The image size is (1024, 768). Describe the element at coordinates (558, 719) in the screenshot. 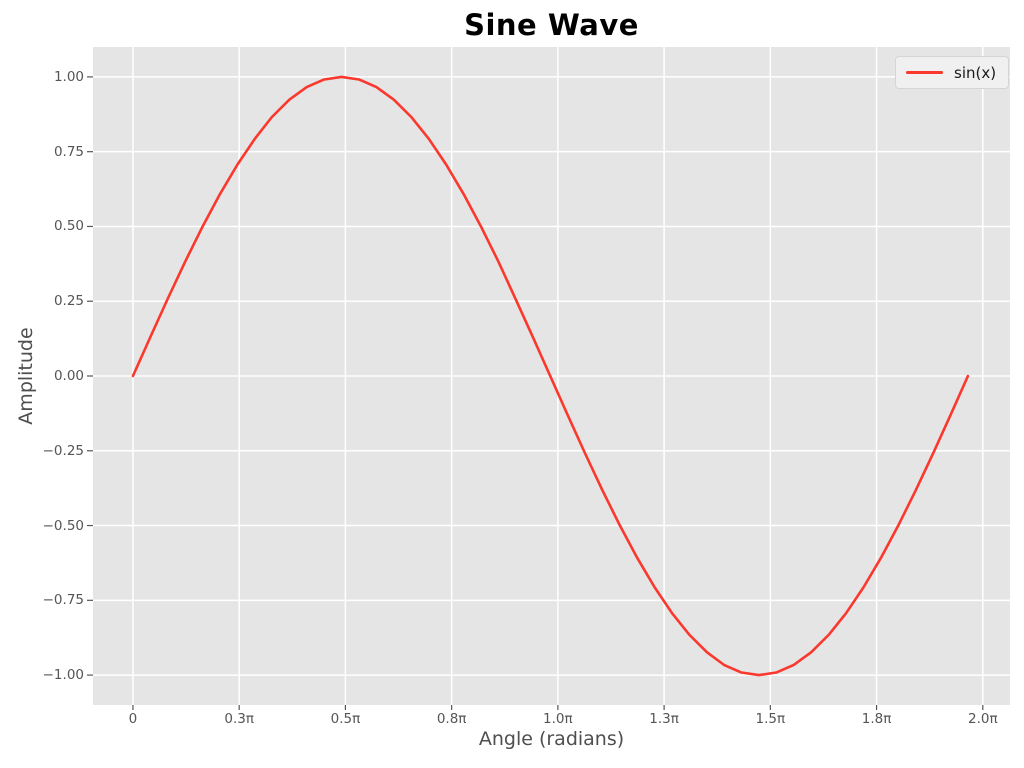

I see `x-tick-label: 1.0π` at that location.